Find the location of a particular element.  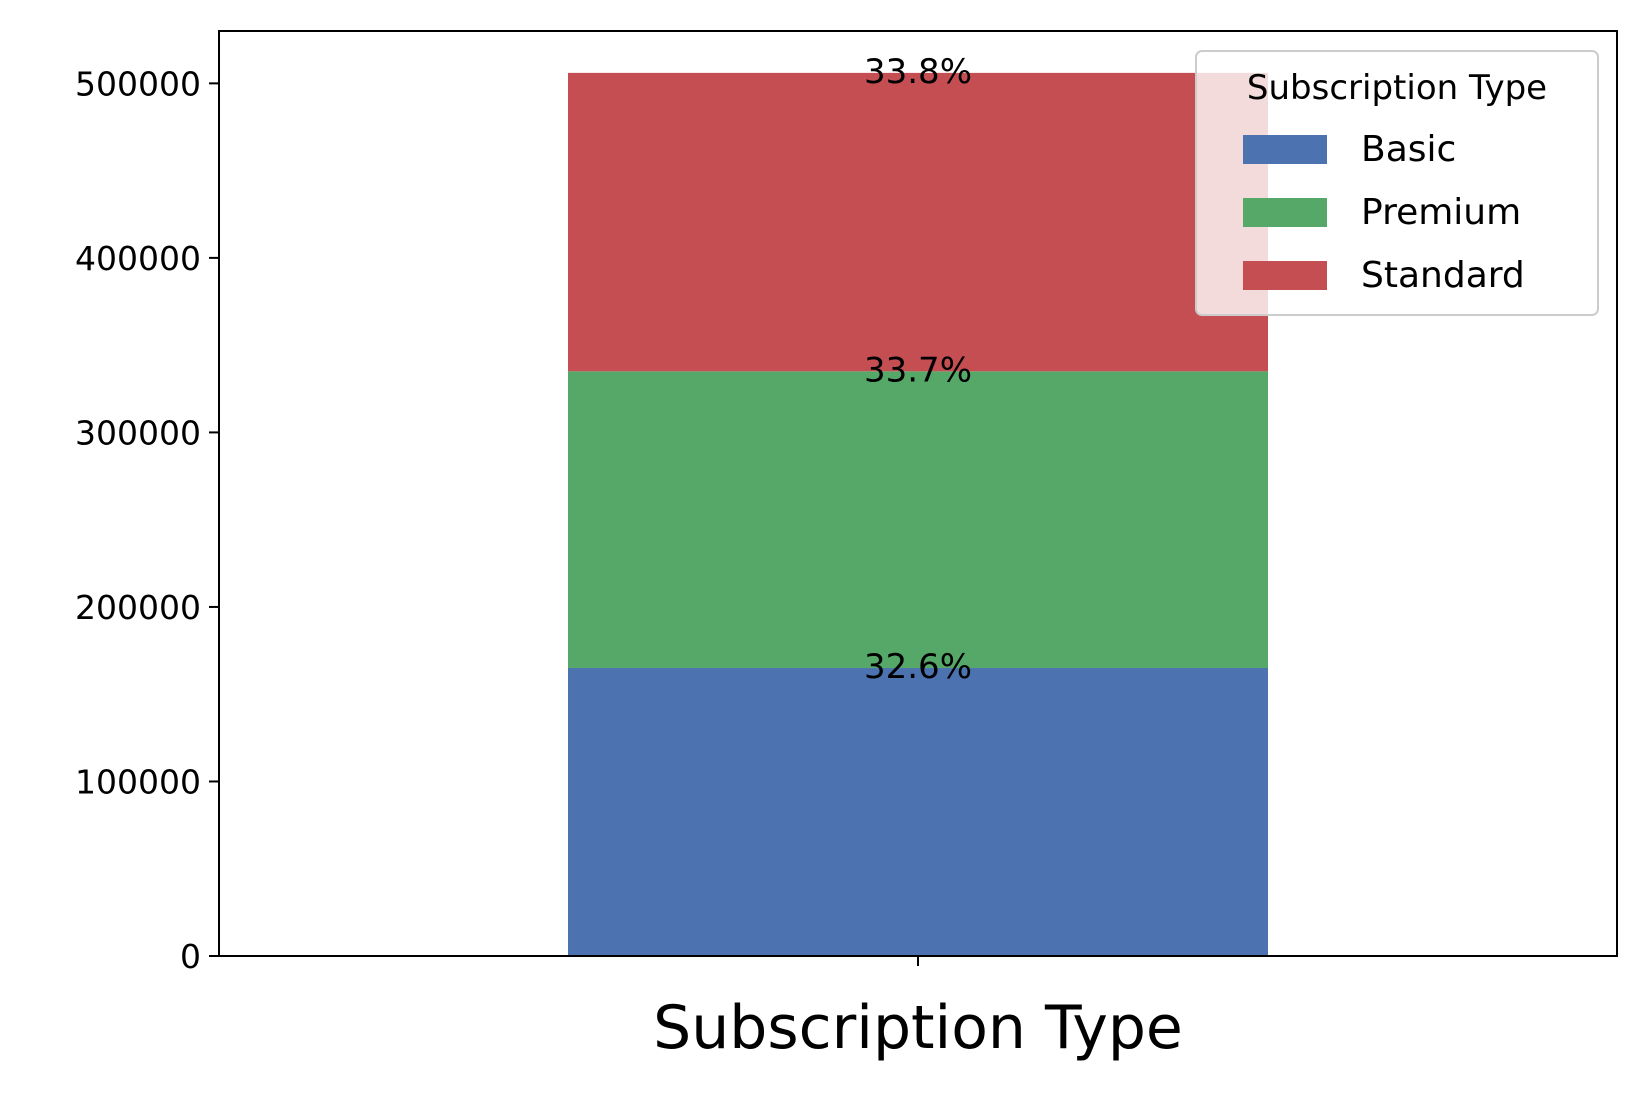

data-label-premium: 33.7% is located at coordinates (918, 370).